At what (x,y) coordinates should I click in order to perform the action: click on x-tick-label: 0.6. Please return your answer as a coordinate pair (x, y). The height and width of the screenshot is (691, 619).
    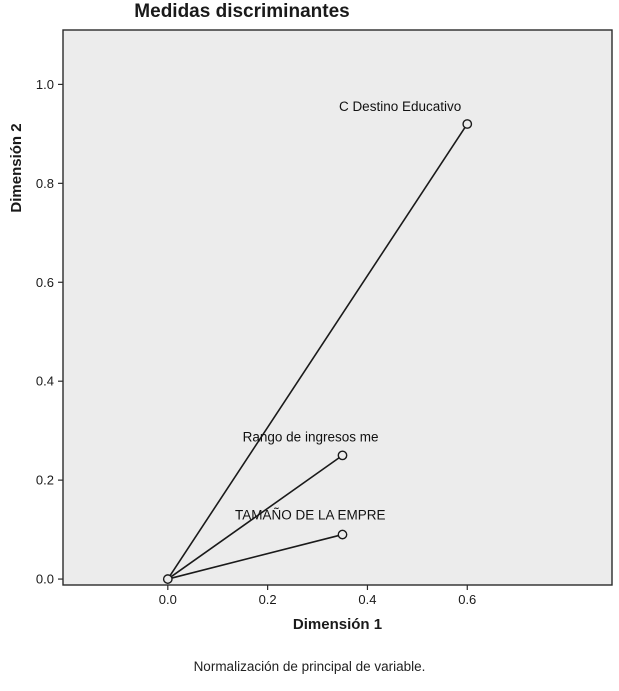
    Looking at the image, I should click on (467, 599).